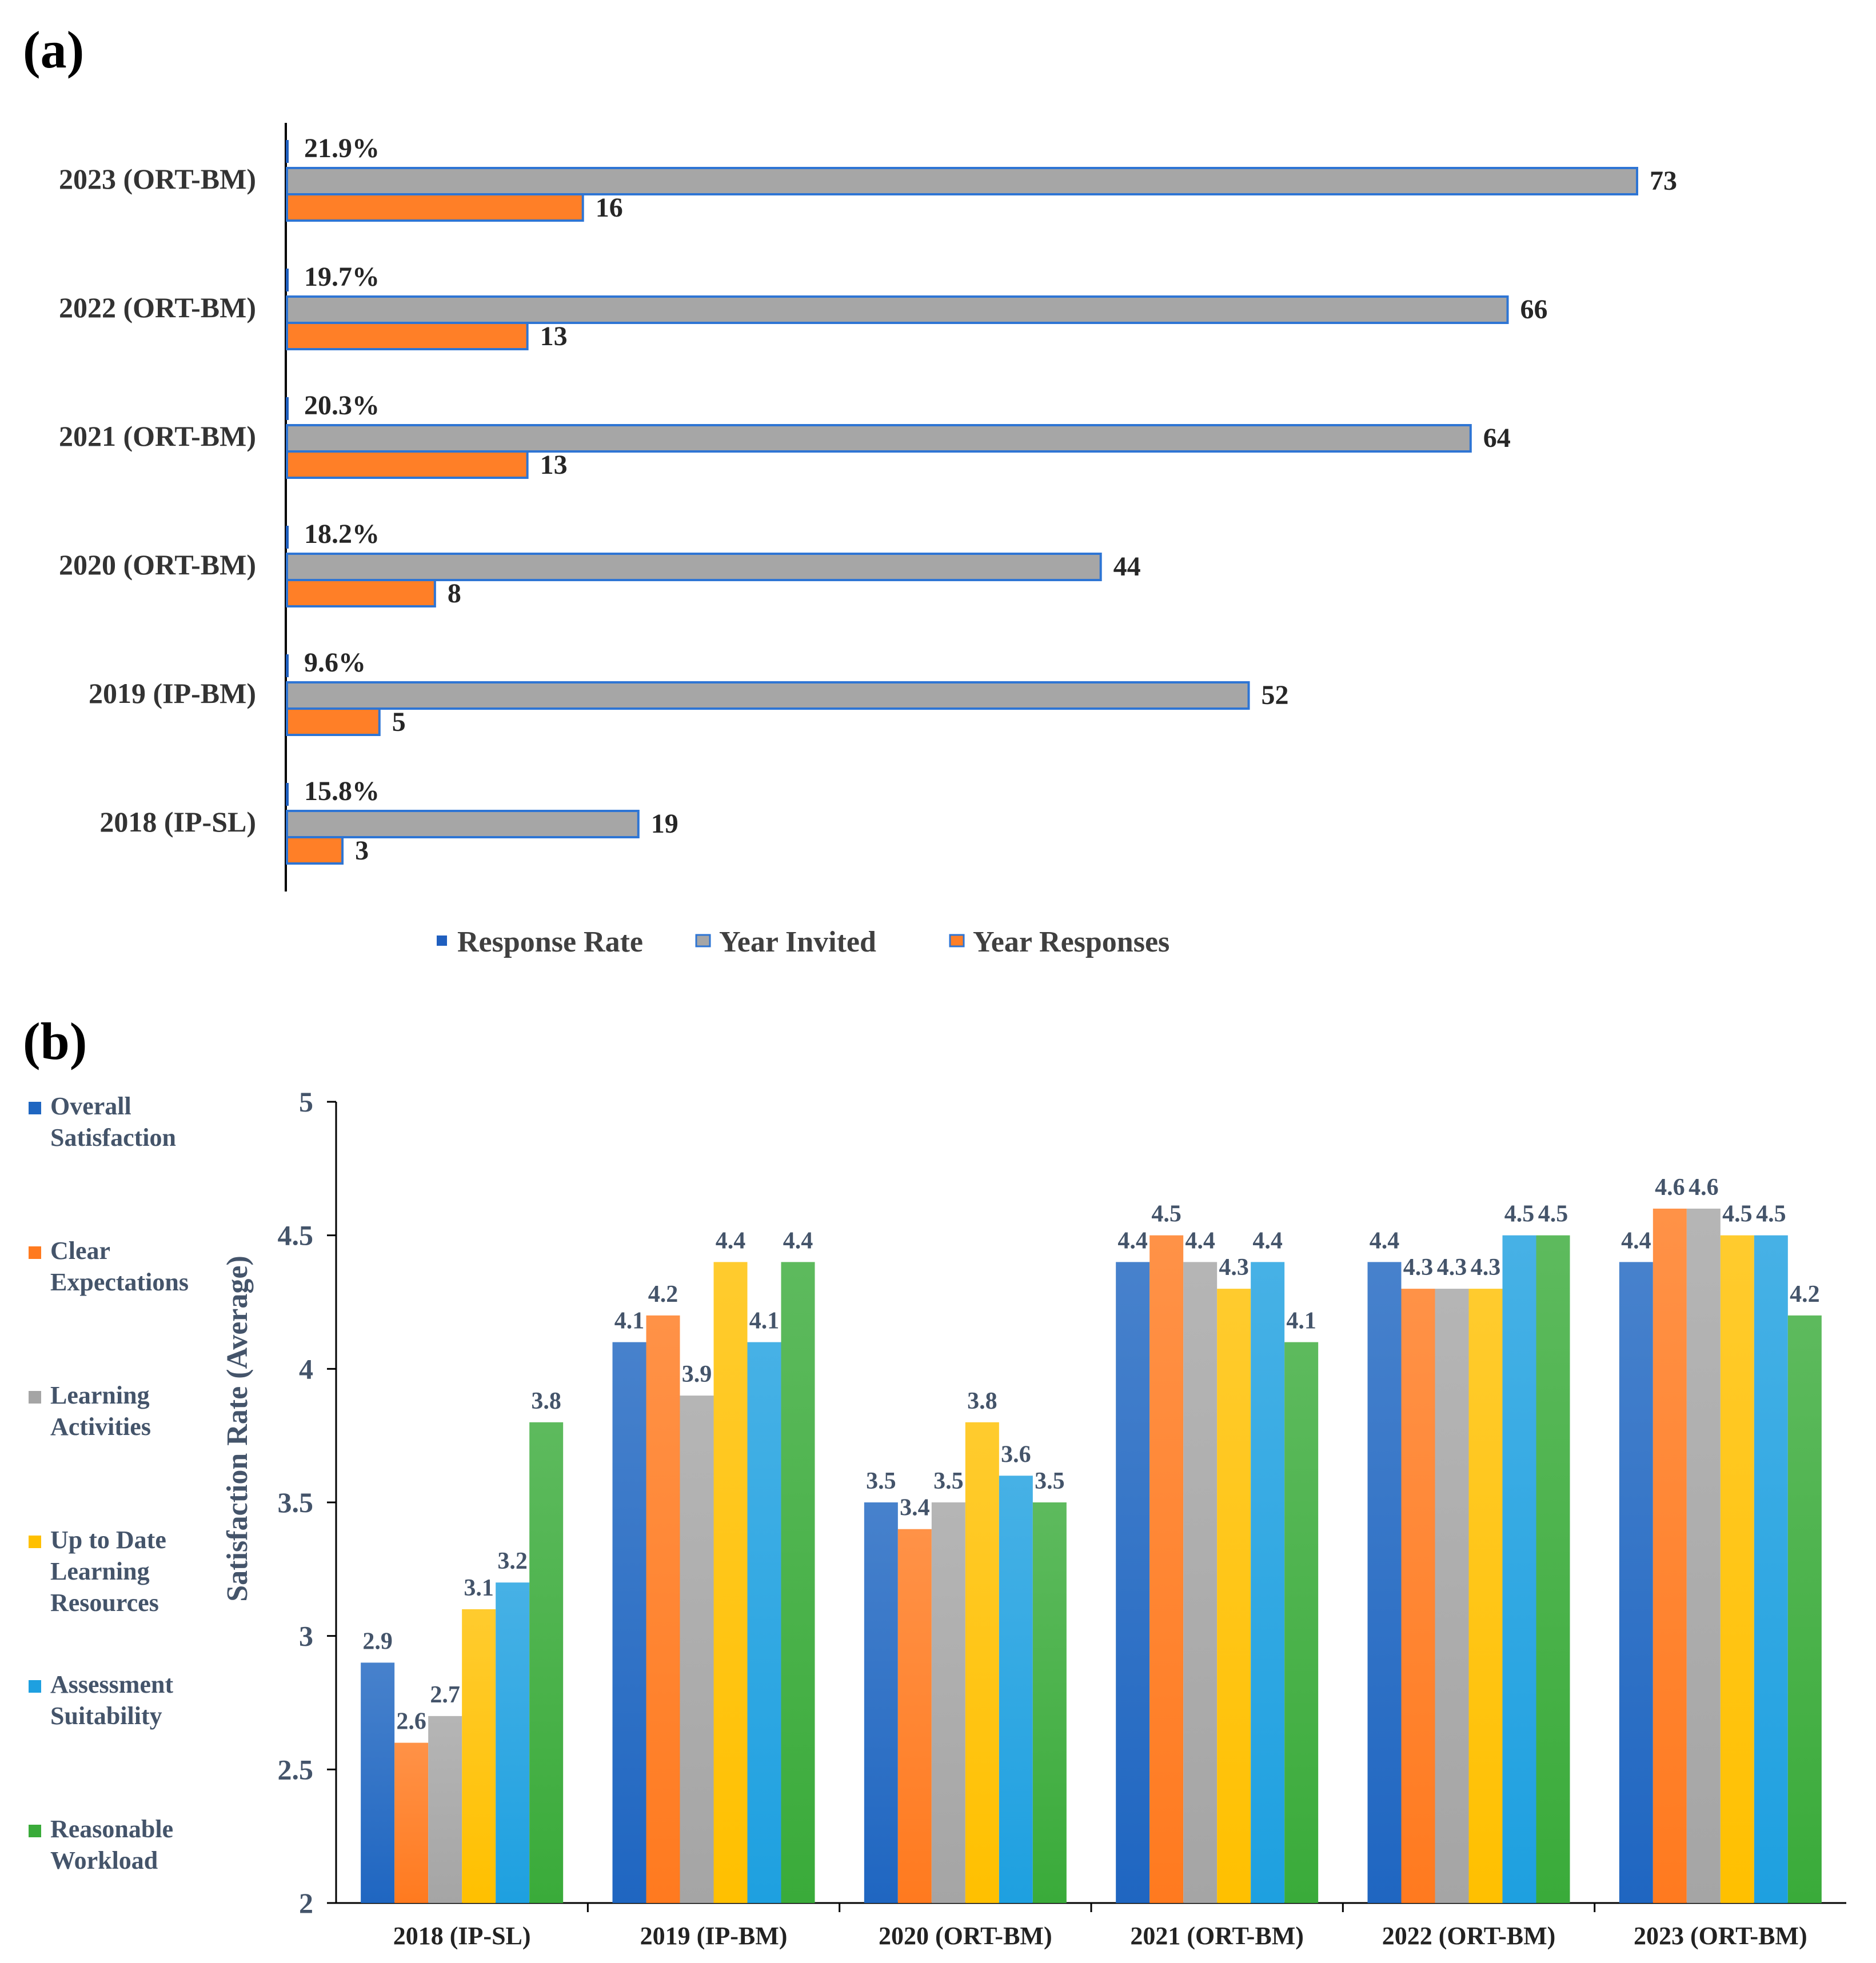 Image resolution: width=1876 pixels, height=1963 pixels. I want to click on bar-clear-expectations-2019-ip-bm, so click(663, 1609).